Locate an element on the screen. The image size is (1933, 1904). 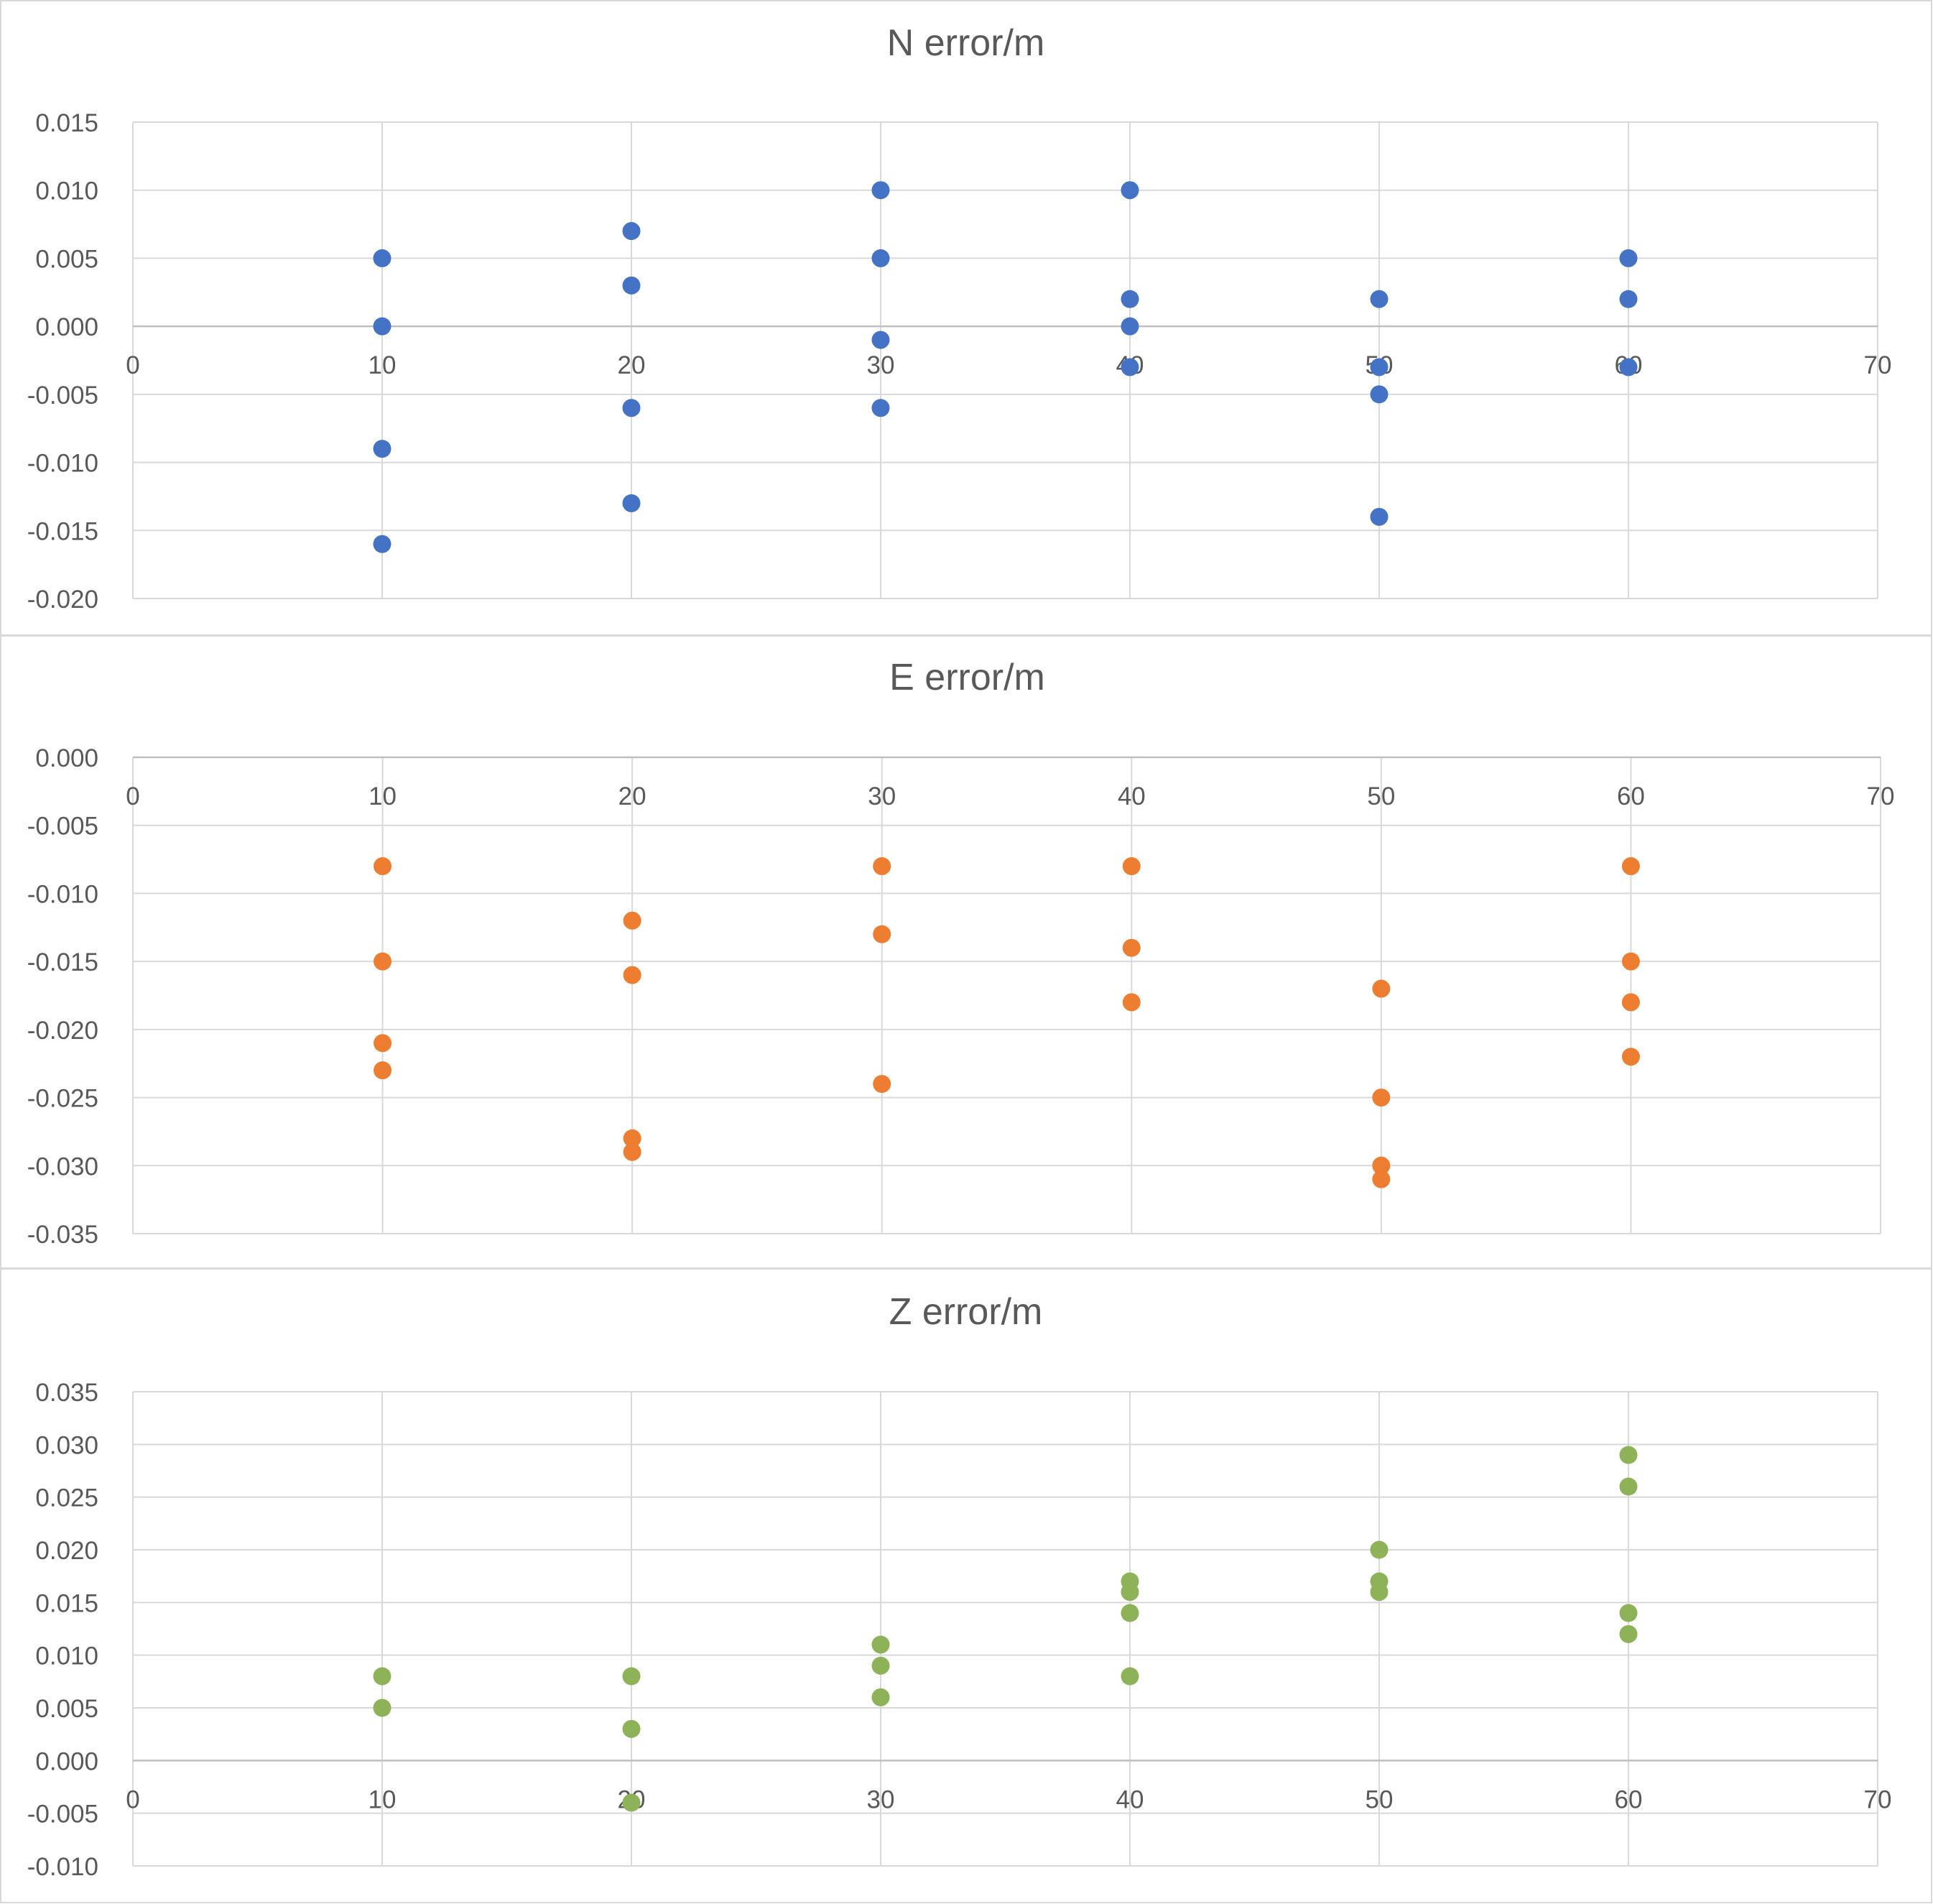
y-tick-label: 0.020 is located at coordinates (66, 1551).